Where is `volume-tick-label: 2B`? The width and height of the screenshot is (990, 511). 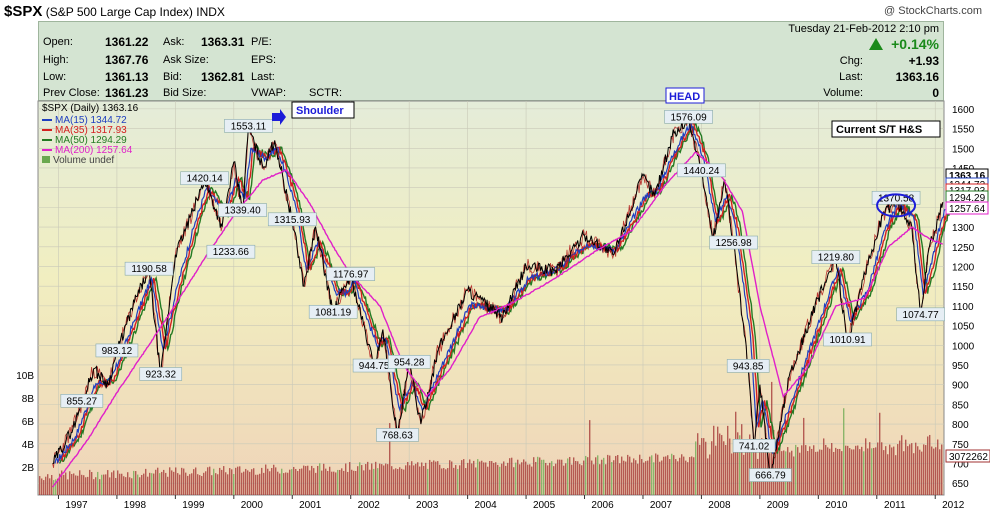
volume-tick-label: 2B is located at coordinates (28, 468).